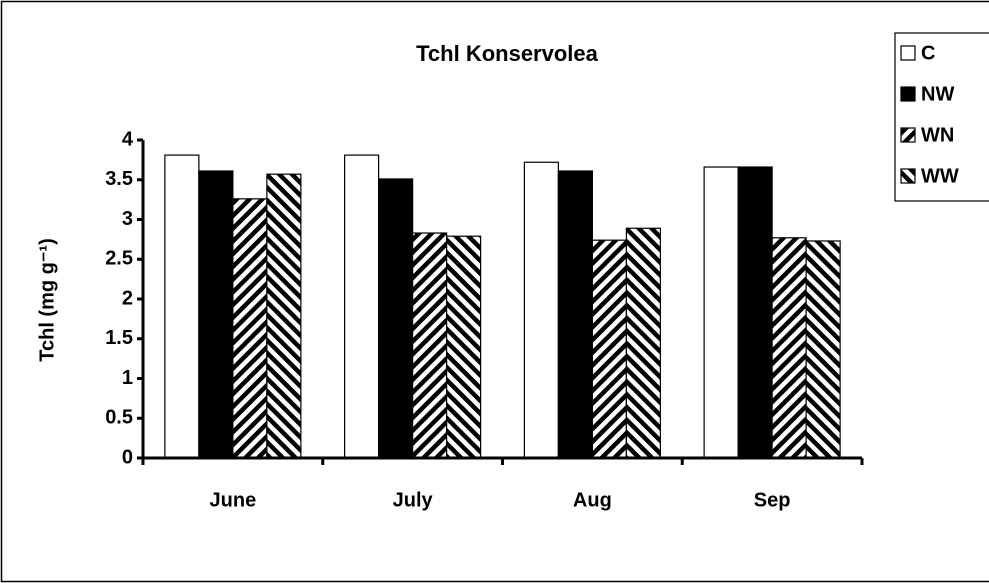 Image resolution: width=989 pixels, height=583 pixels. What do you see at coordinates (127, 457) in the screenshot?
I see `y-tick-label: 0` at bounding box center [127, 457].